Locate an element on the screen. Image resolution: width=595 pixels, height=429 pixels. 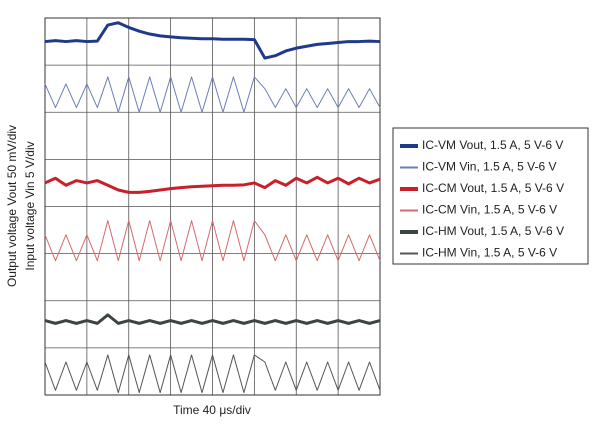
legend-label: IC-HM Vout, 1.5 A, 5 V-6 V is located at coordinates (493, 231).